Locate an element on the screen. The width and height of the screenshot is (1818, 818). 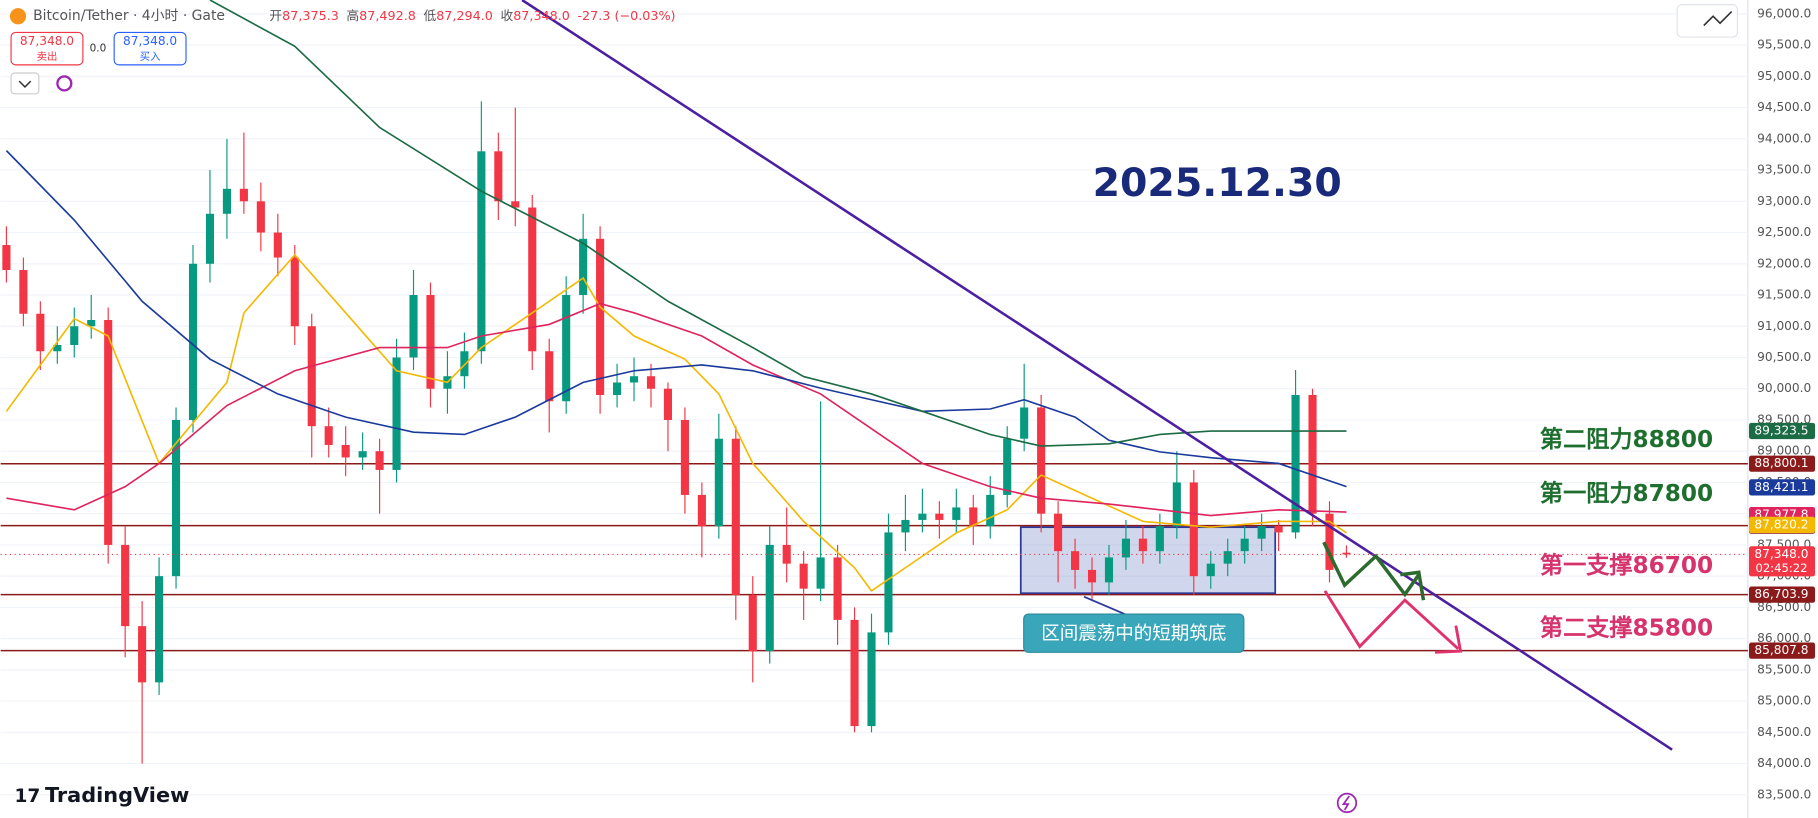
range-box is located at coordinates (1148, 560).